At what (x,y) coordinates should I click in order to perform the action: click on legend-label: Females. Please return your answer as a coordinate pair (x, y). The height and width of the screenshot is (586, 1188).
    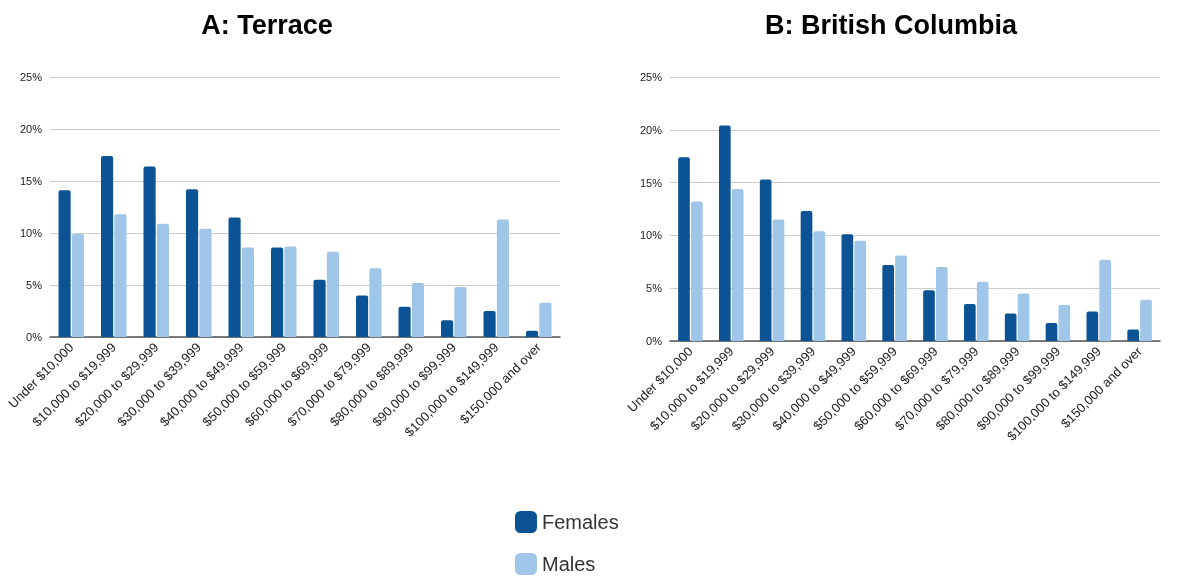
    Looking at the image, I should click on (580, 522).